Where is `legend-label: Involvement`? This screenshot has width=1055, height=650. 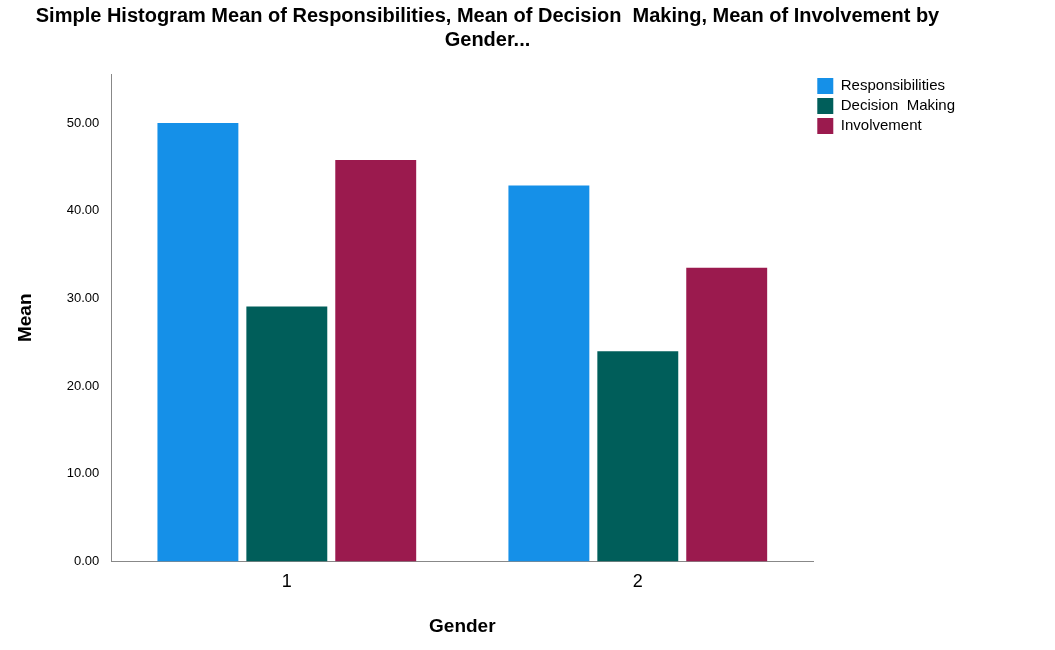 legend-label: Involvement is located at coordinates (881, 125).